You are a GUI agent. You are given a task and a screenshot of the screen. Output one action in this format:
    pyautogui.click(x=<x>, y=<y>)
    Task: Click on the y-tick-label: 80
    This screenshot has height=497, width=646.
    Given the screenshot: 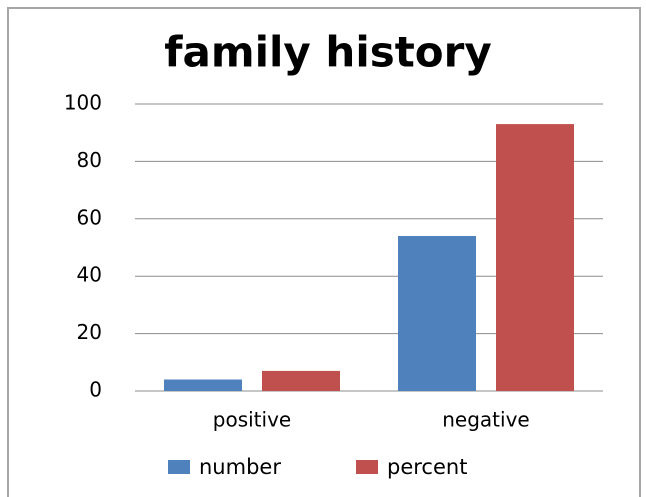 What is the action you would take?
    pyautogui.click(x=89, y=160)
    